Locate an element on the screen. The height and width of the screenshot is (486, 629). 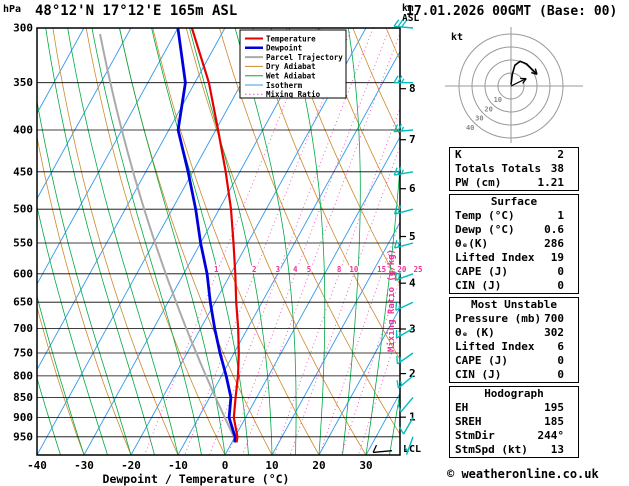
svg-text: -40 is located at coordinates (37, 465).